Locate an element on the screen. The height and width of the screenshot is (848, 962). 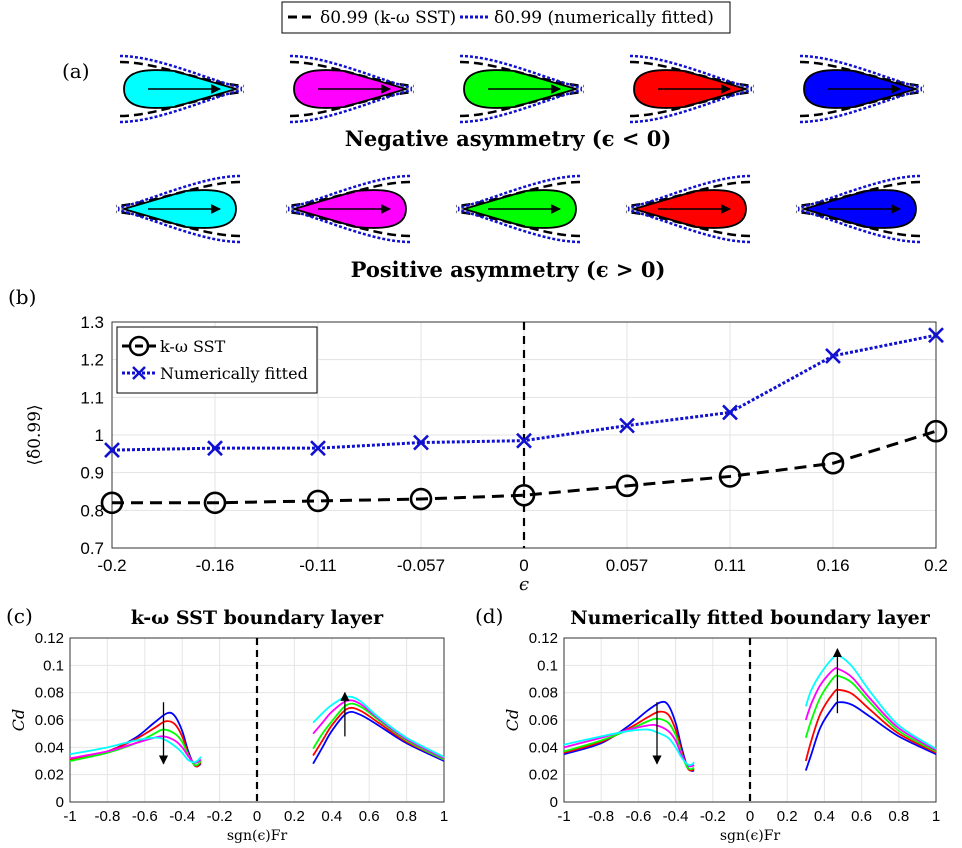
chart-c-ytick: 0.04 is located at coordinates (49, 747).